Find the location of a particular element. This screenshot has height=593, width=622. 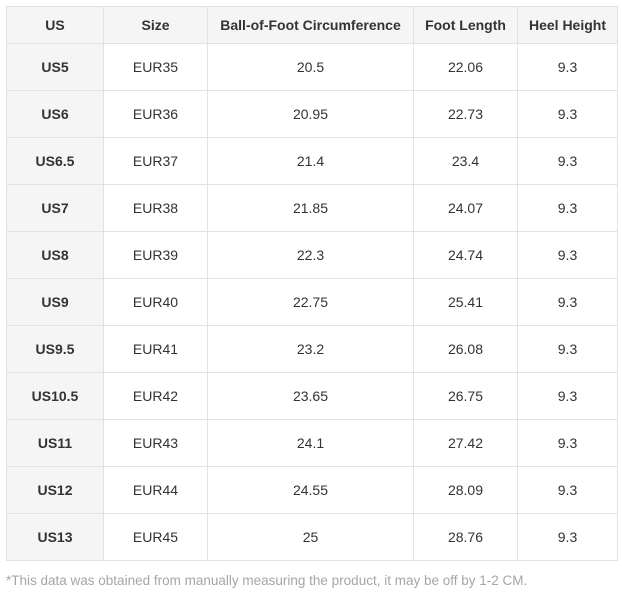

data-cell: 22.75 is located at coordinates (310, 302).